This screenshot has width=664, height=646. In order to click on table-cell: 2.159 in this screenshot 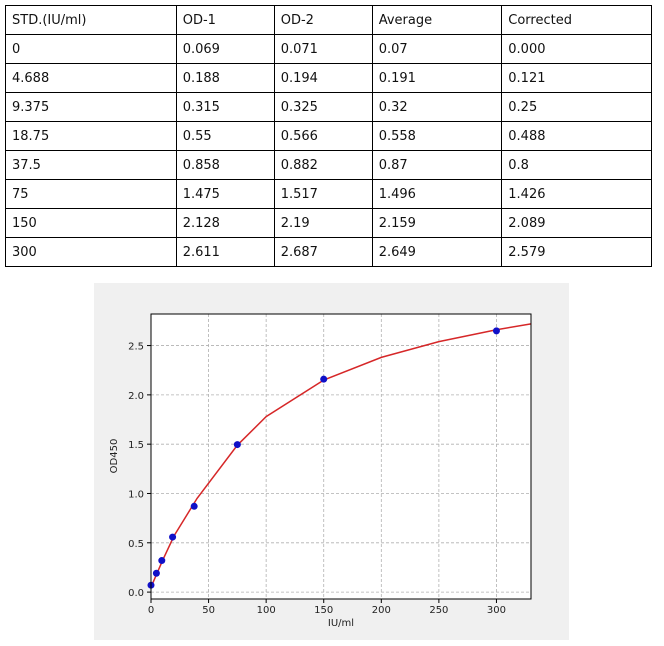, I will do `click(437, 223)`.